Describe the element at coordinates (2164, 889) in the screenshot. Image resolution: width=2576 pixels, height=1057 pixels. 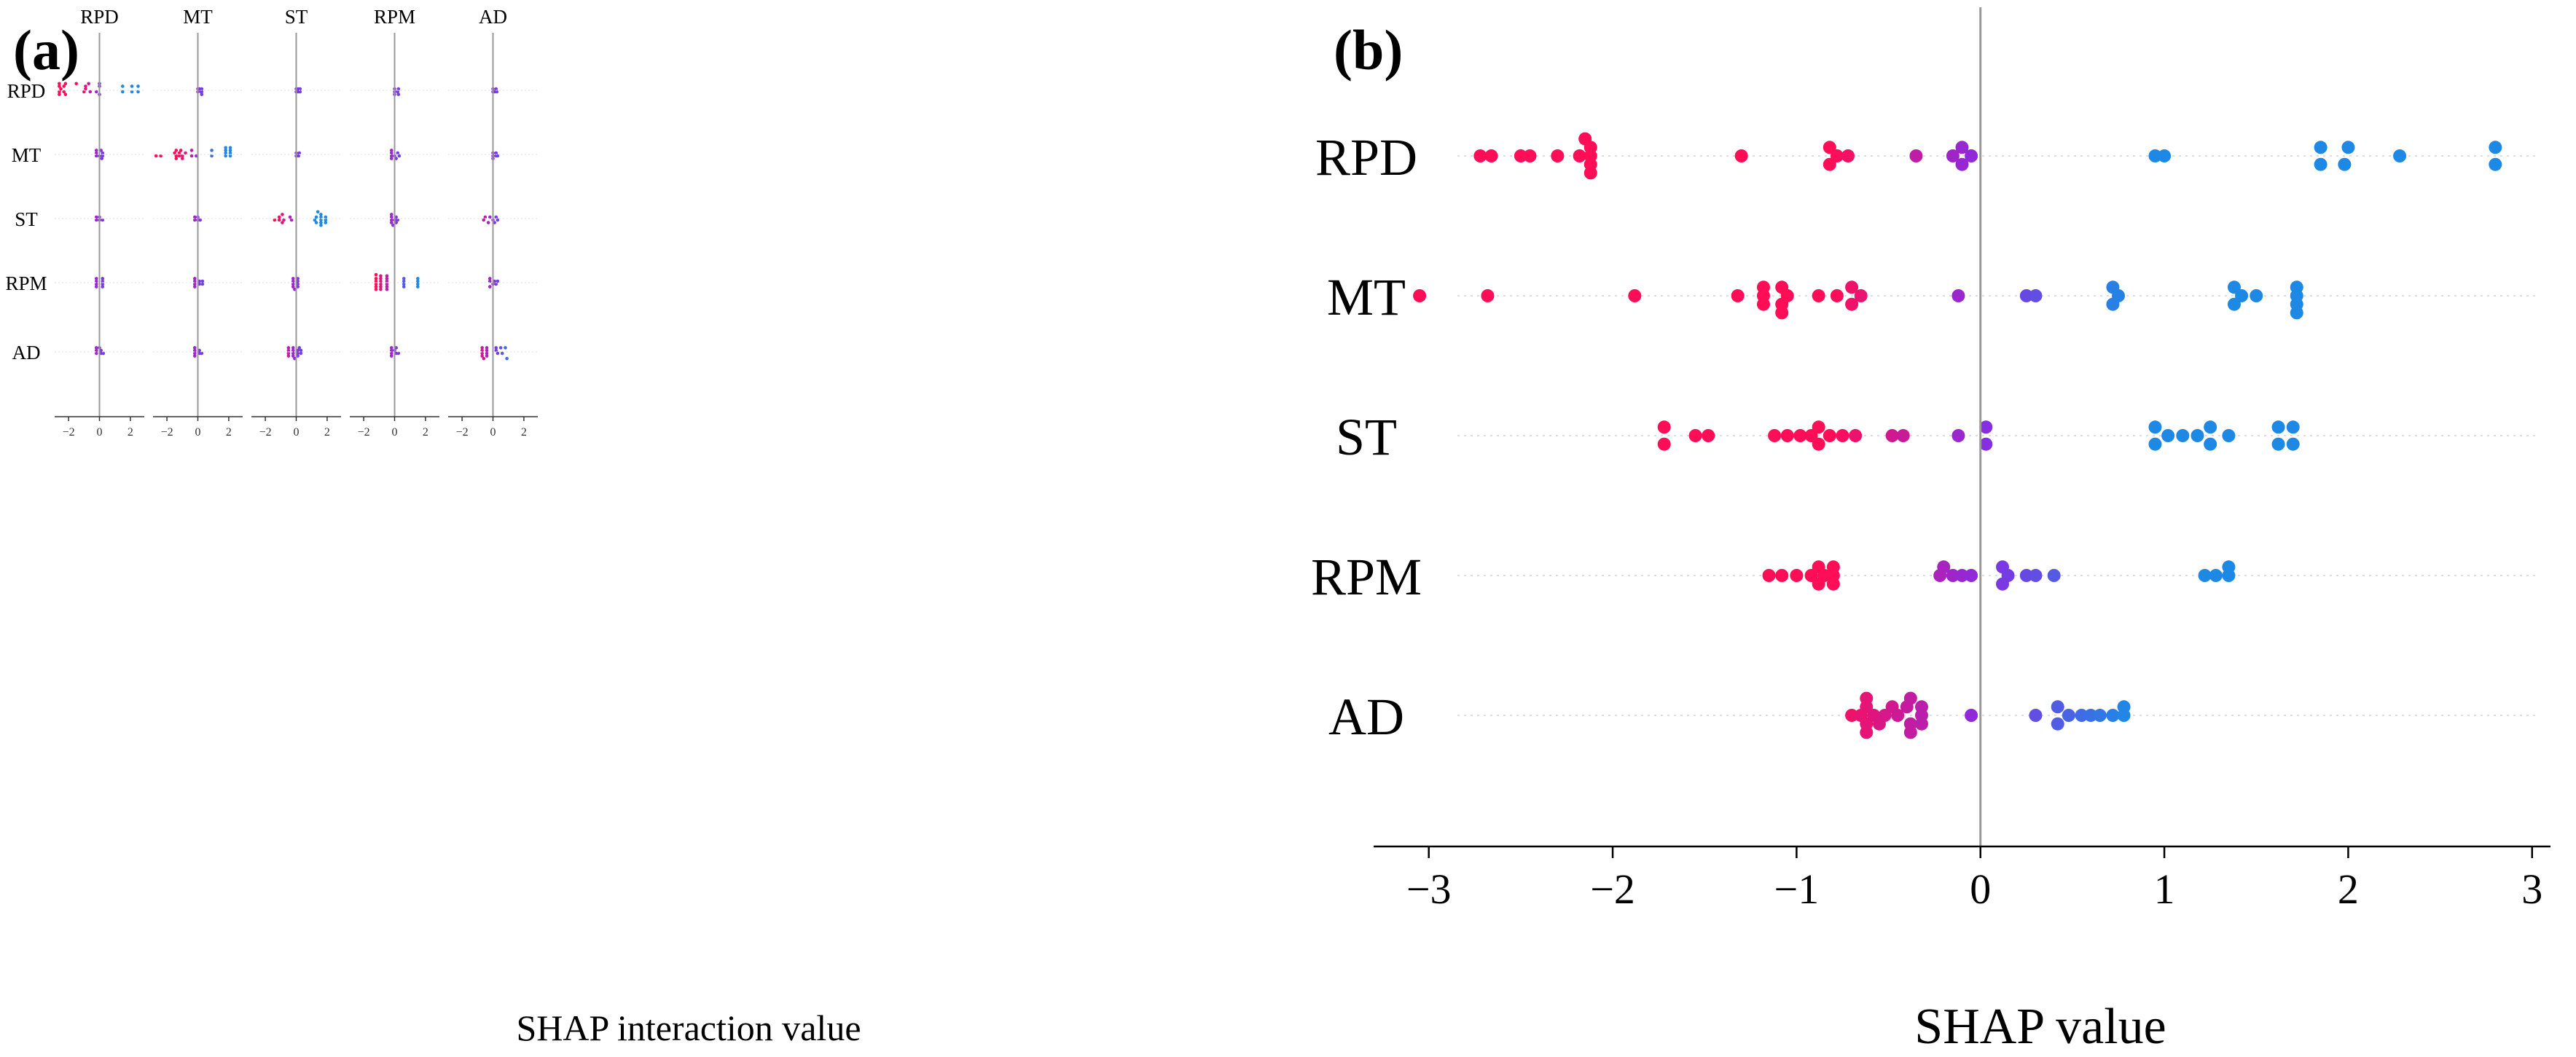
I see `x-tick-label: 1` at that location.